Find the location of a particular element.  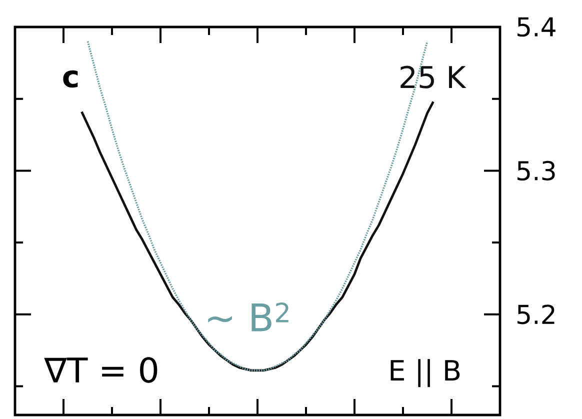

text: c is located at coordinates (70, 79).